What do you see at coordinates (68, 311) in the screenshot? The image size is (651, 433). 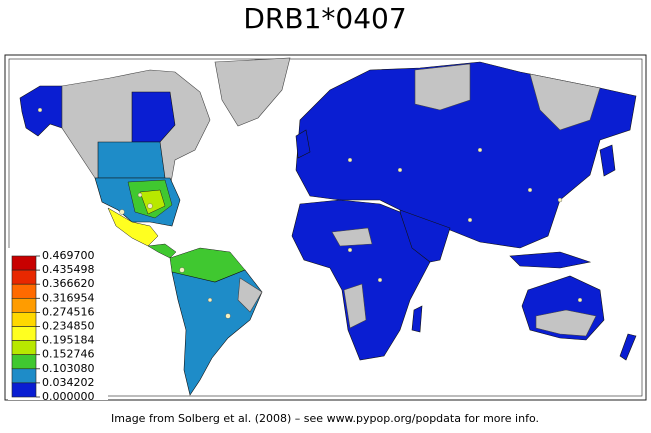 I see `legend-label: 0.274516` at bounding box center [68, 311].